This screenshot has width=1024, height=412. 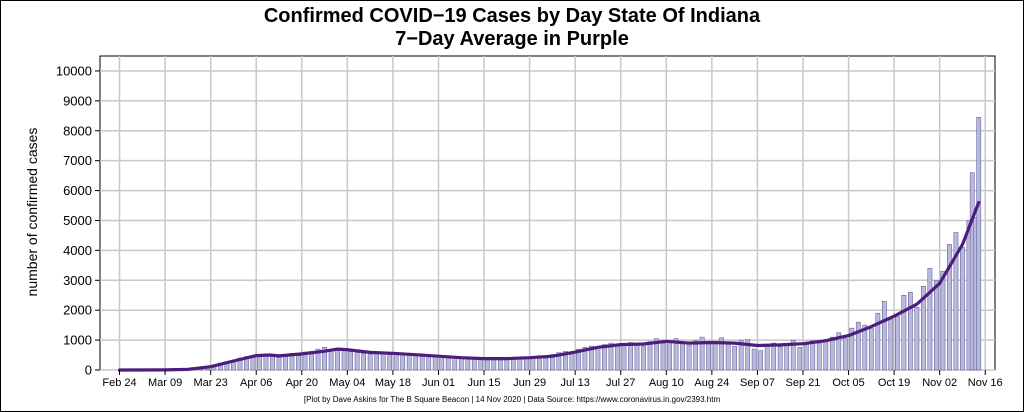 I want to click on x-tick-label: Jul 13, so click(x=574, y=383).